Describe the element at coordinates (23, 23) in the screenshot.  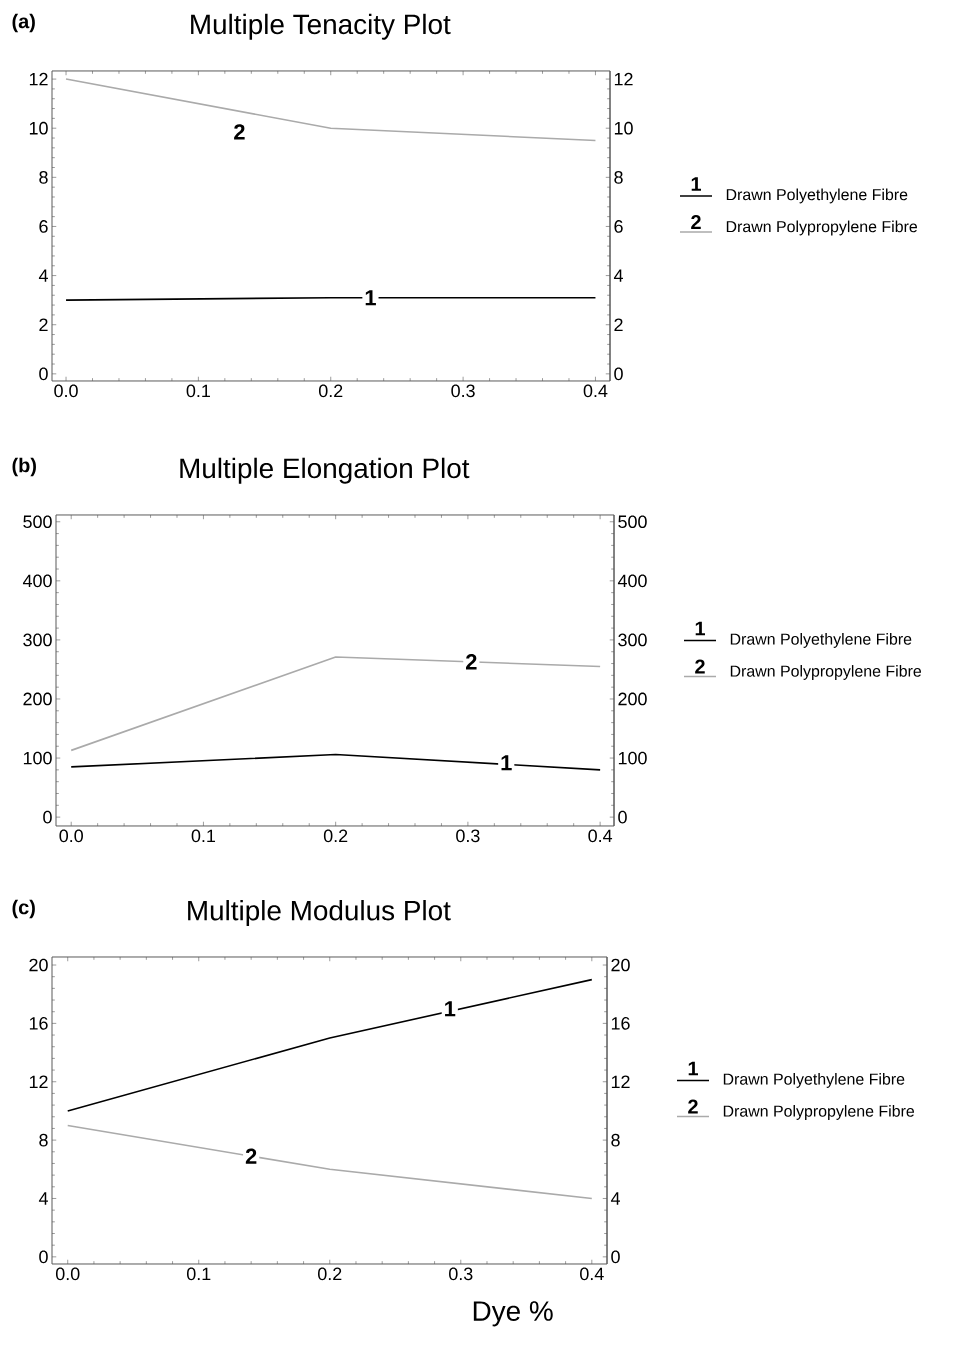
I see `text: (a)` at that location.